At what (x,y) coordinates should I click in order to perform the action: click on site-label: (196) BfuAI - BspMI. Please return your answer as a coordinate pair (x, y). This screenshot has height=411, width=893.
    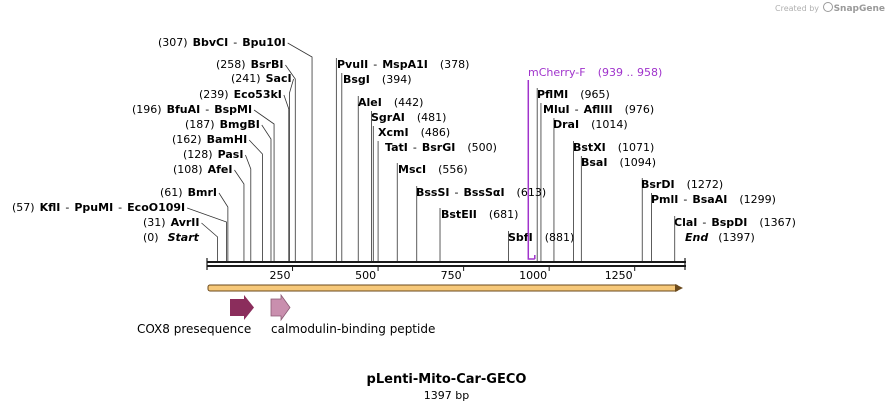
    Looking at the image, I should click on (192, 109).